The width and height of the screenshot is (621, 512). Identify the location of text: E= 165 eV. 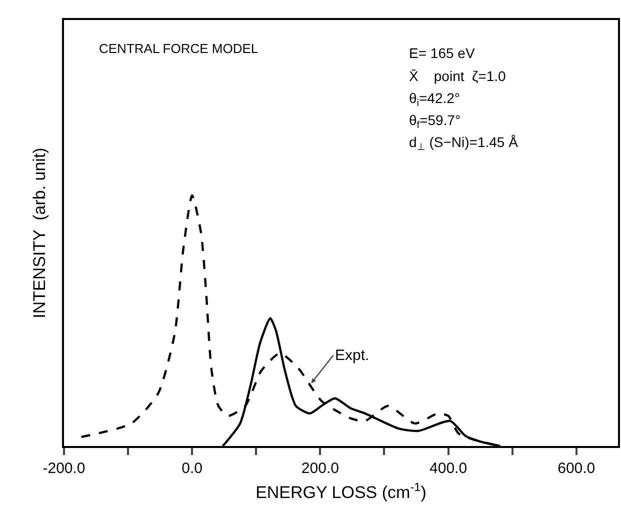
(442, 53).